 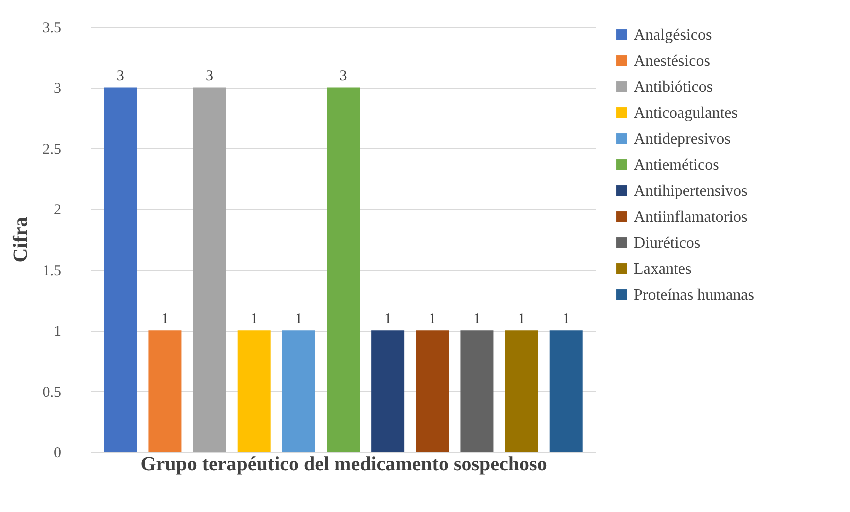 What do you see at coordinates (691, 191) in the screenshot?
I see `legend-label: Antihipertensivos` at bounding box center [691, 191].